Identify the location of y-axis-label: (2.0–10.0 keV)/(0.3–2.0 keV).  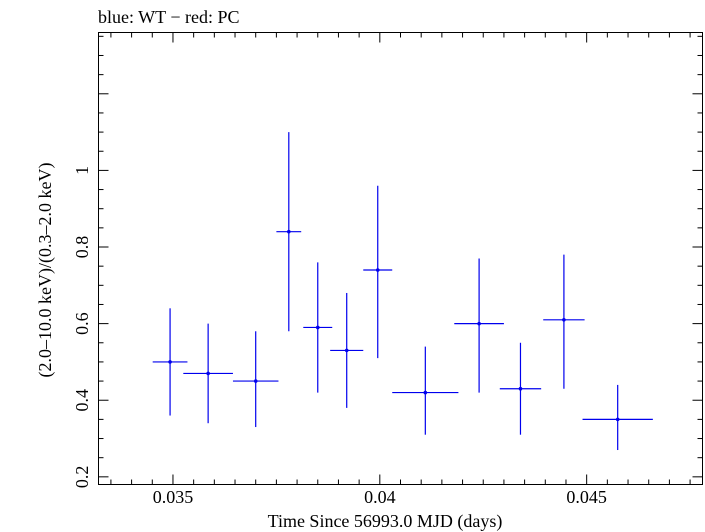
(45, 270).